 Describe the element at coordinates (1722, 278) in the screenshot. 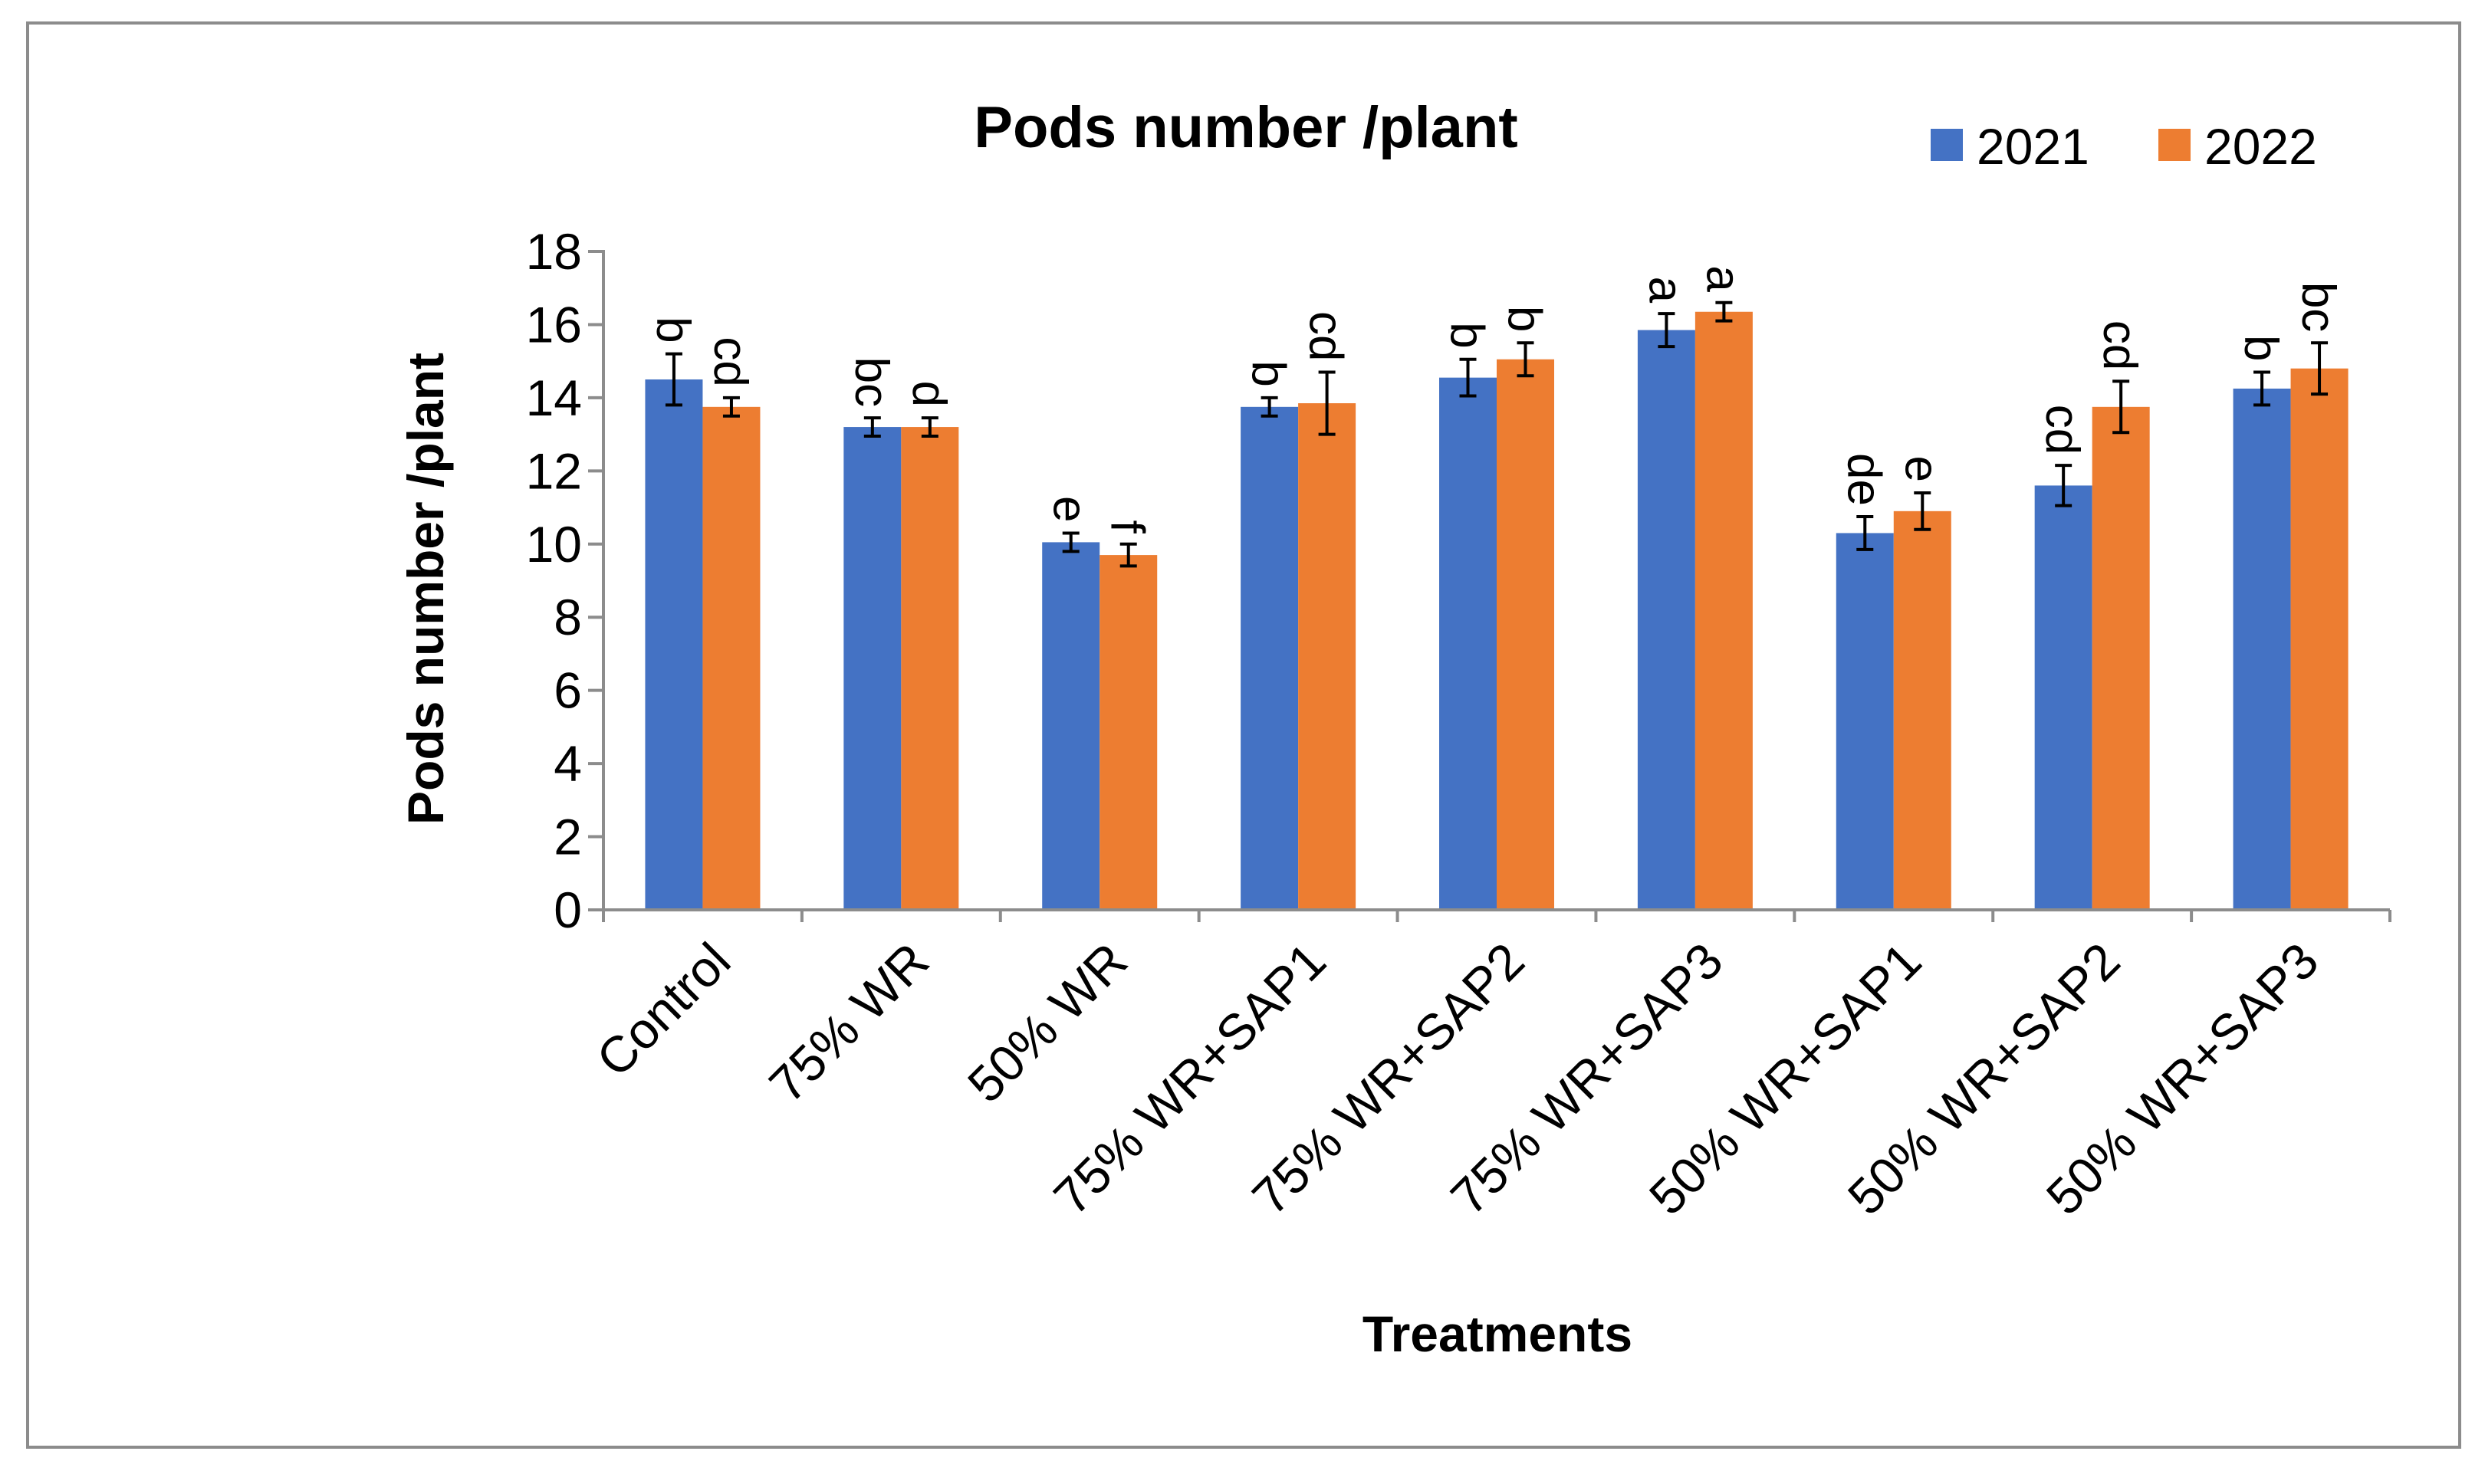

I see `sig-letter-75-wr-sap3-2022: a` at that location.